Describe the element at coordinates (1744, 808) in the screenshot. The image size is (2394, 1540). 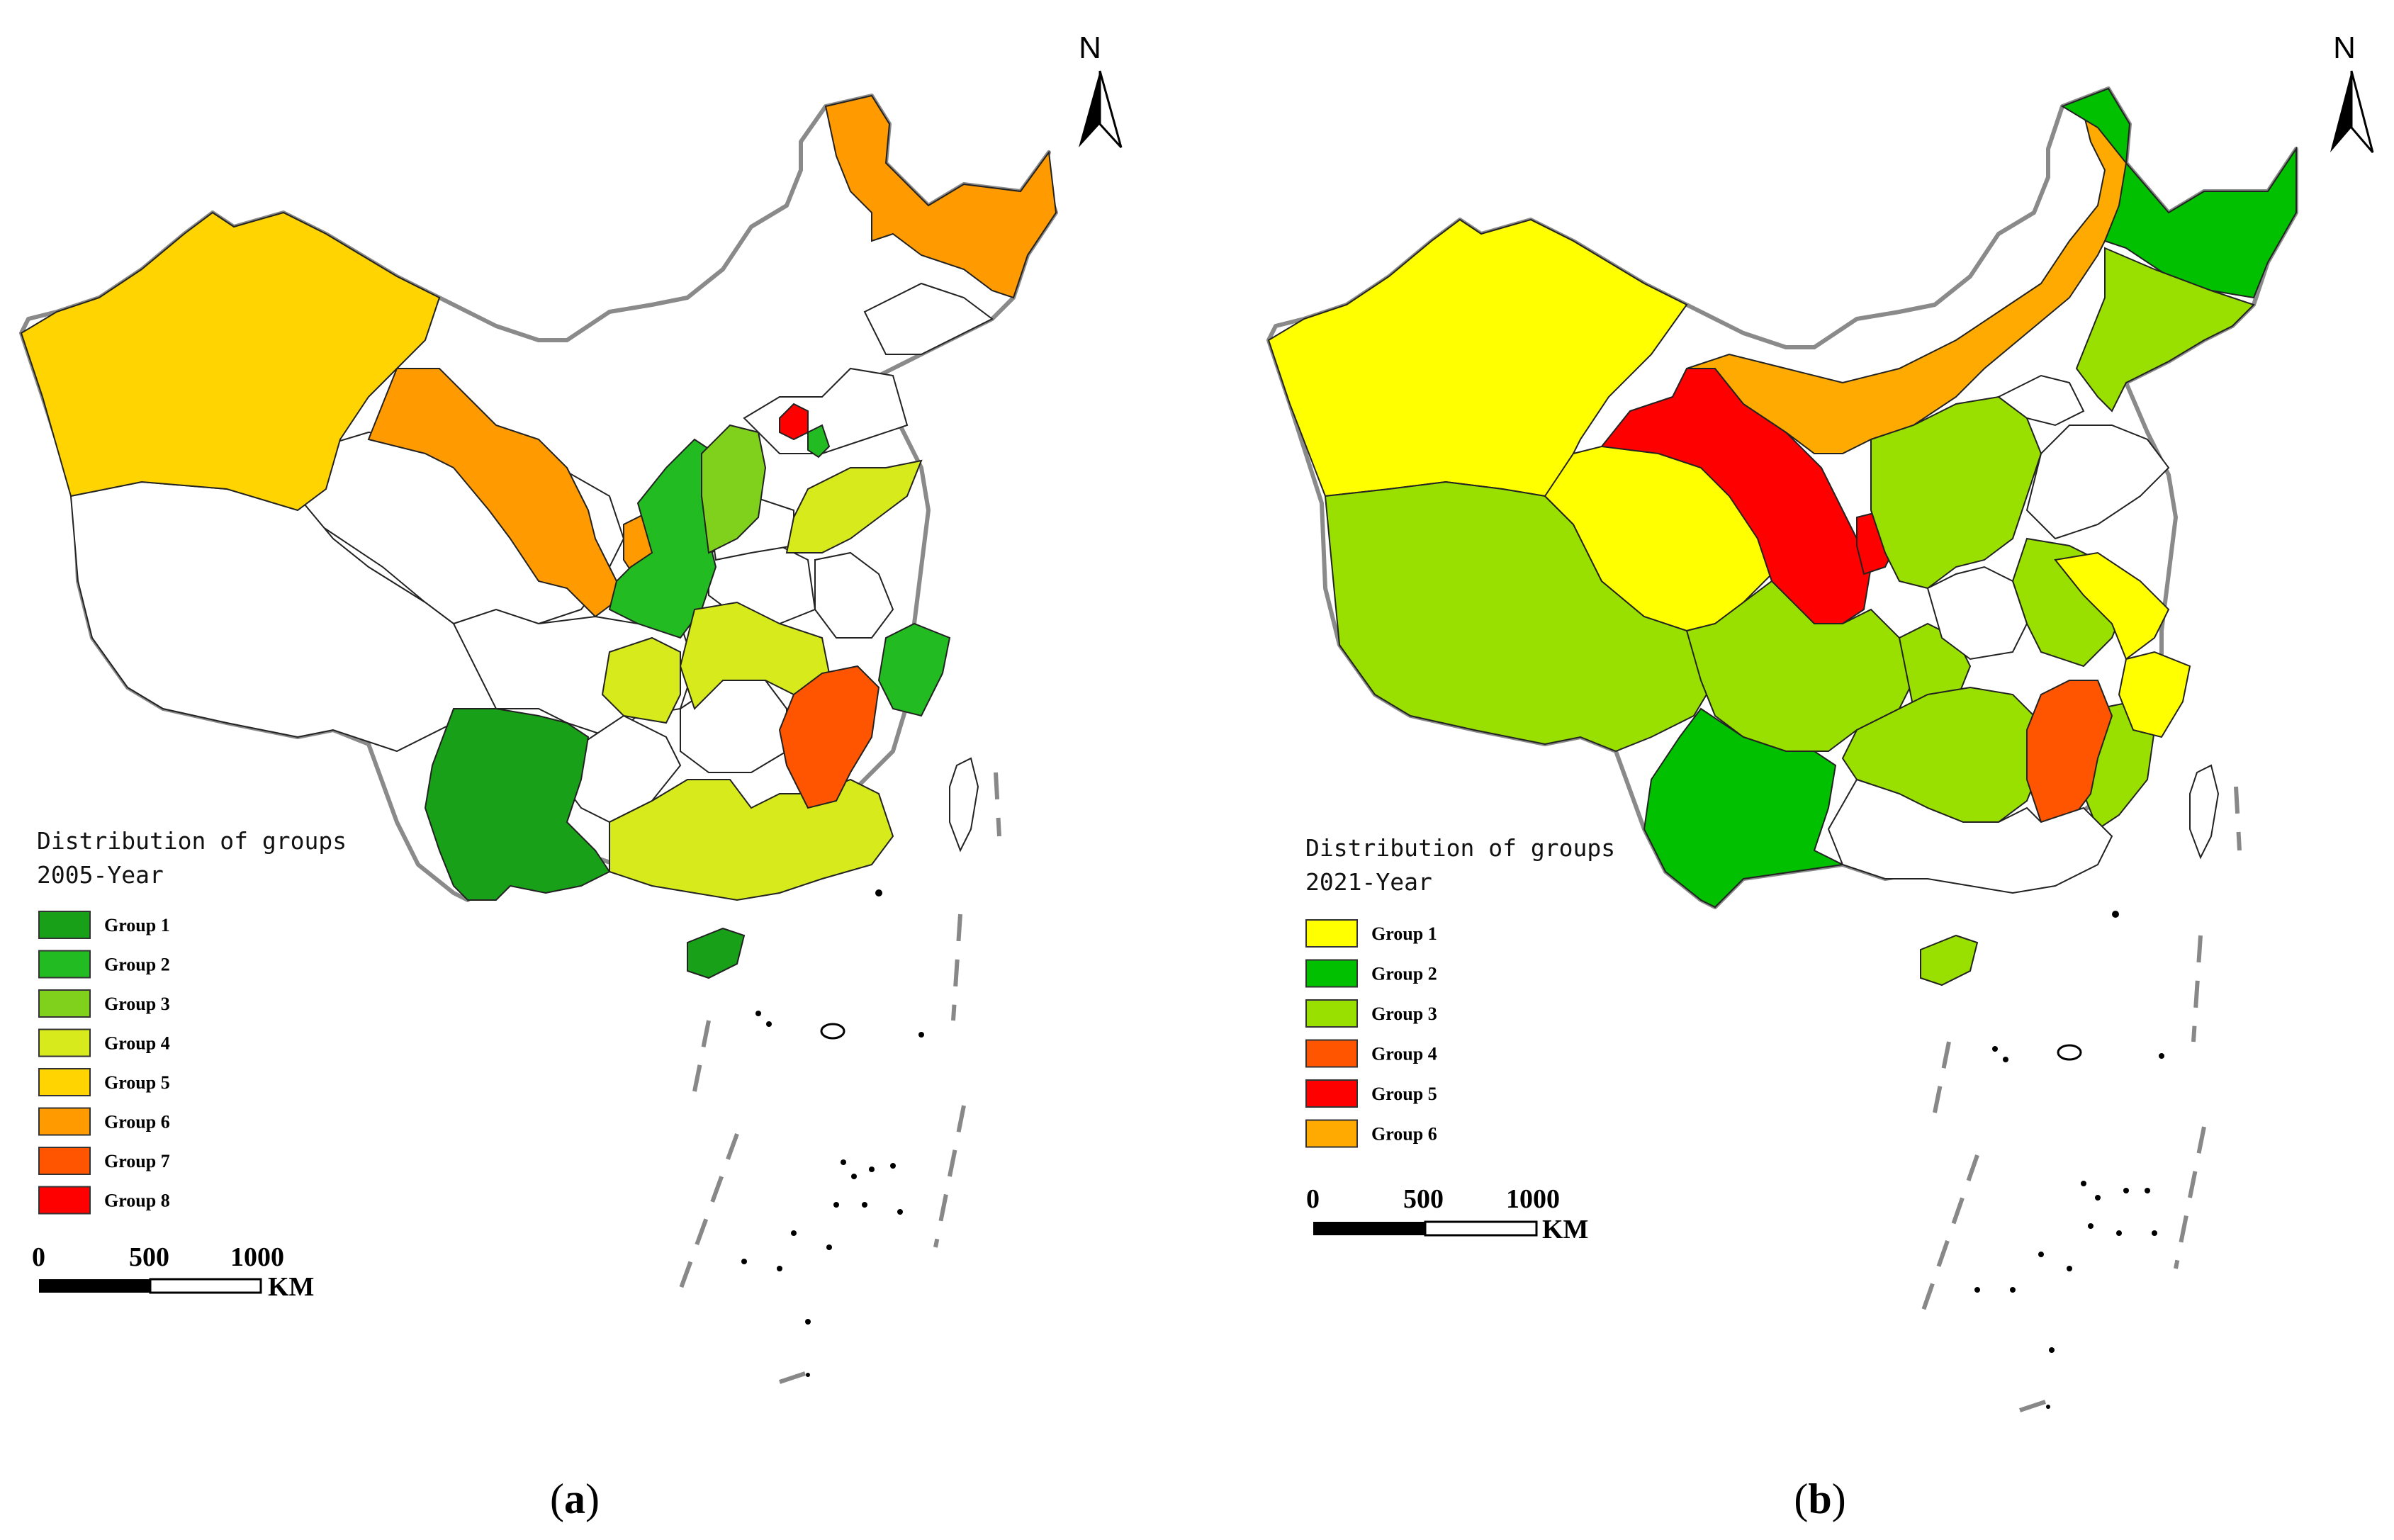
I see `province-group2-b2` at that location.